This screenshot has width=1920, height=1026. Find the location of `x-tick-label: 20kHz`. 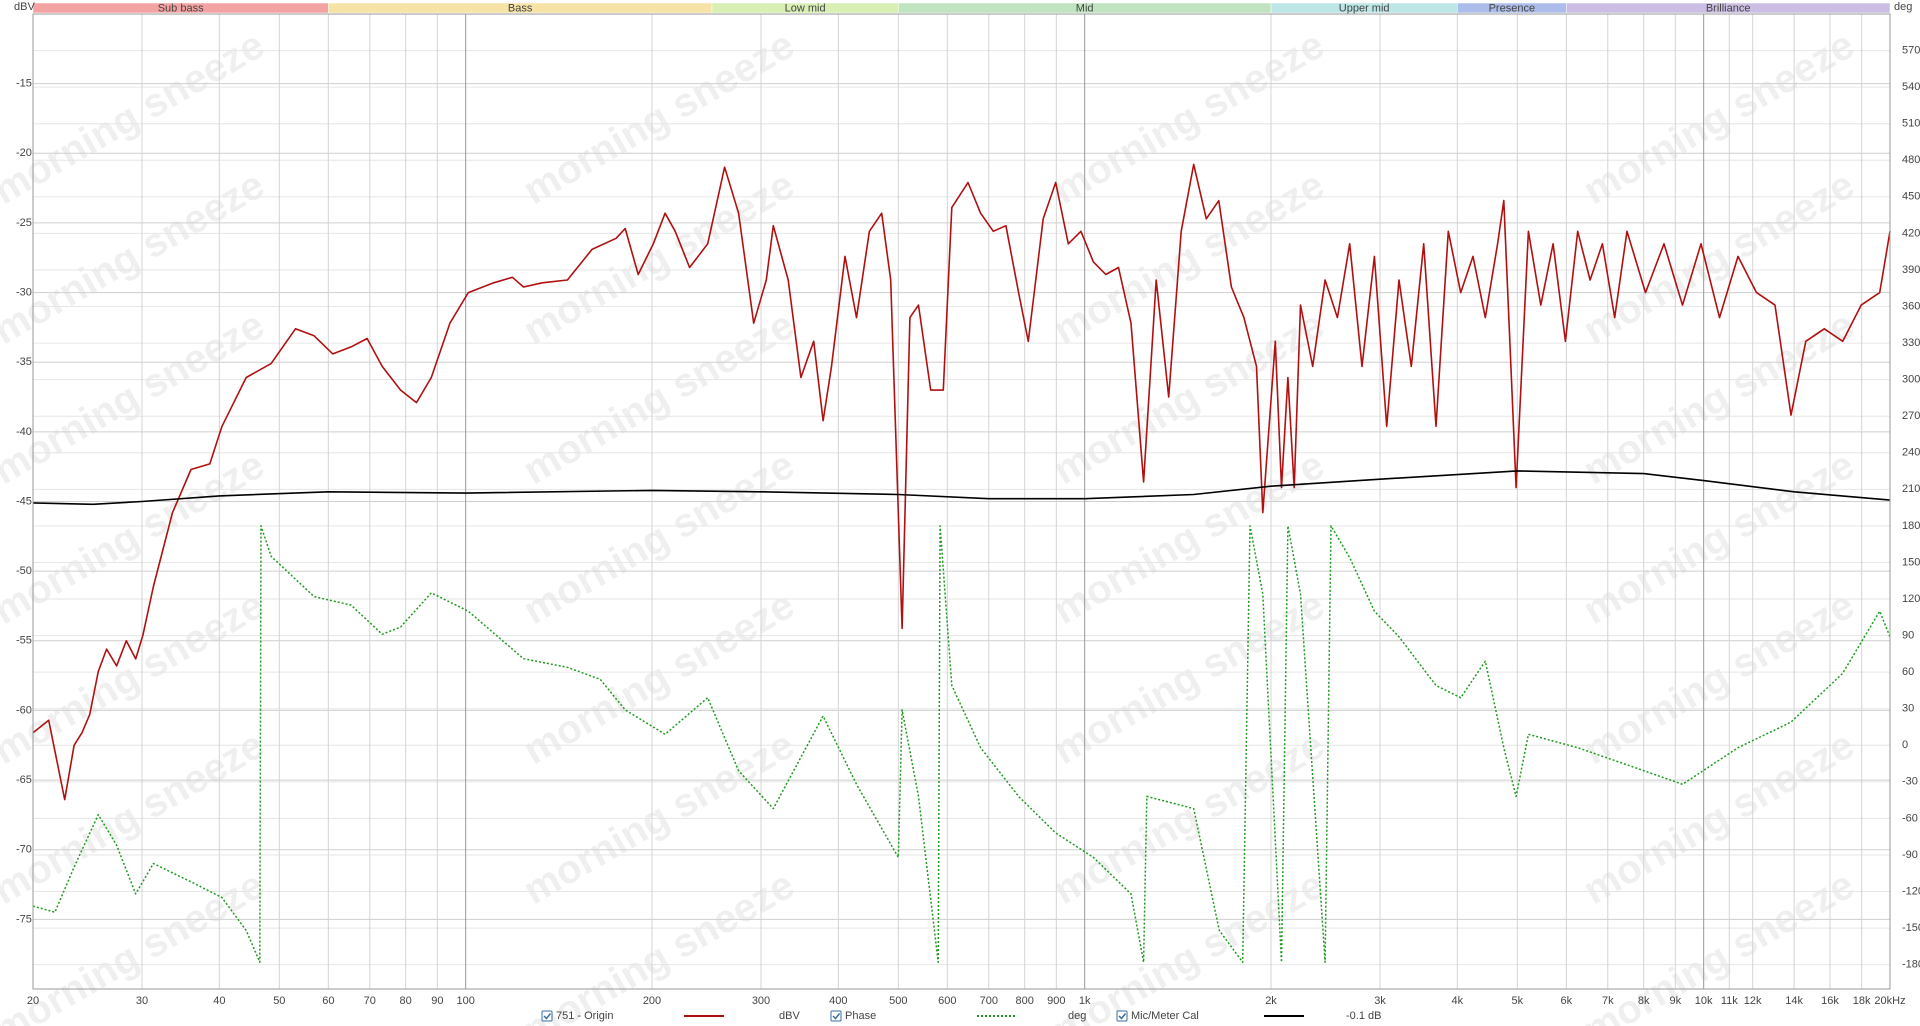

x-tick-label: 20kHz is located at coordinates (1889, 1001).